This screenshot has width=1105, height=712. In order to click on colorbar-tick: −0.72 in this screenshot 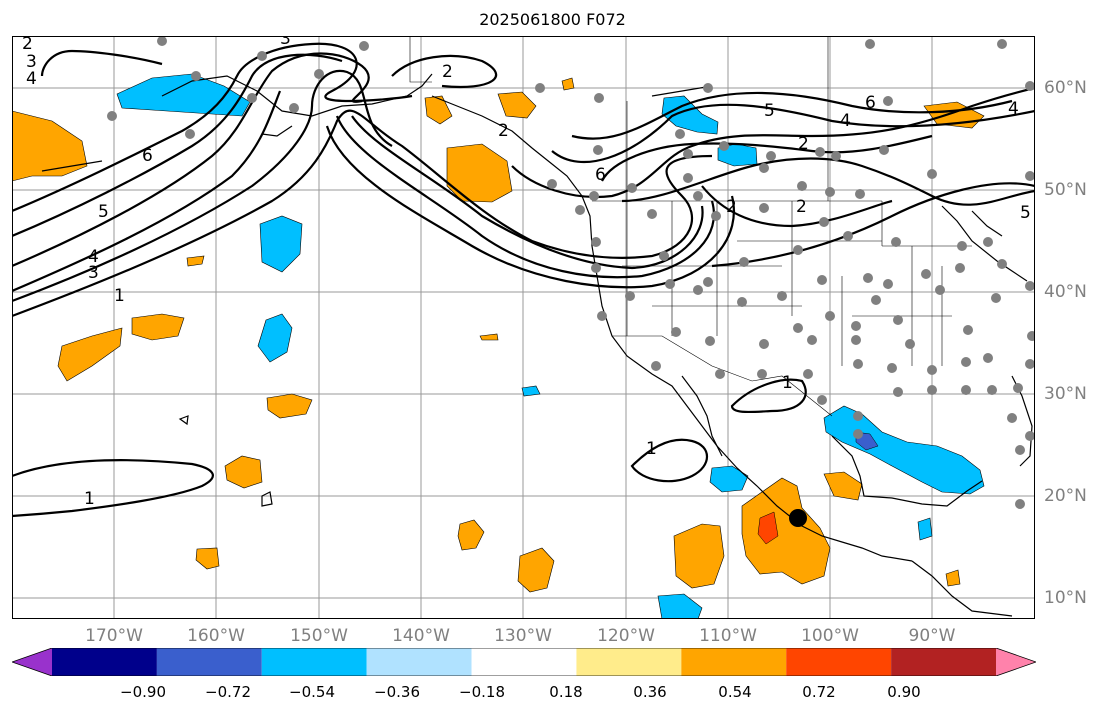, I will do `click(228, 692)`.